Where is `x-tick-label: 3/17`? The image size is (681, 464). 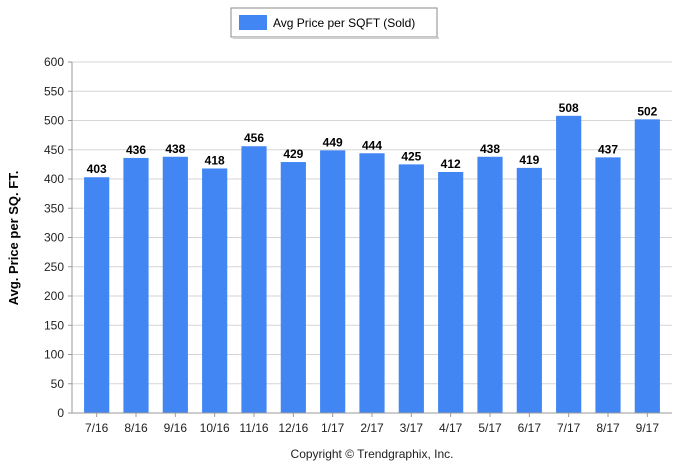 x-tick-label: 3/17 is located at coordinates (412, 428).